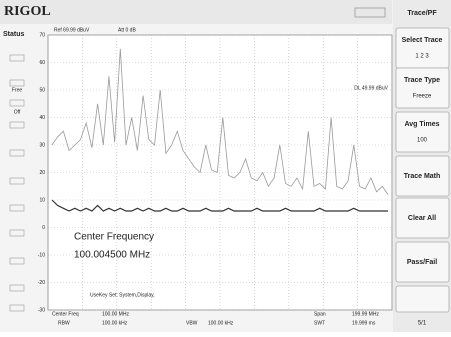  Describe the element at coordinates (42, 173) in the screenshot. I see `y-tick-label: 20` at that location.